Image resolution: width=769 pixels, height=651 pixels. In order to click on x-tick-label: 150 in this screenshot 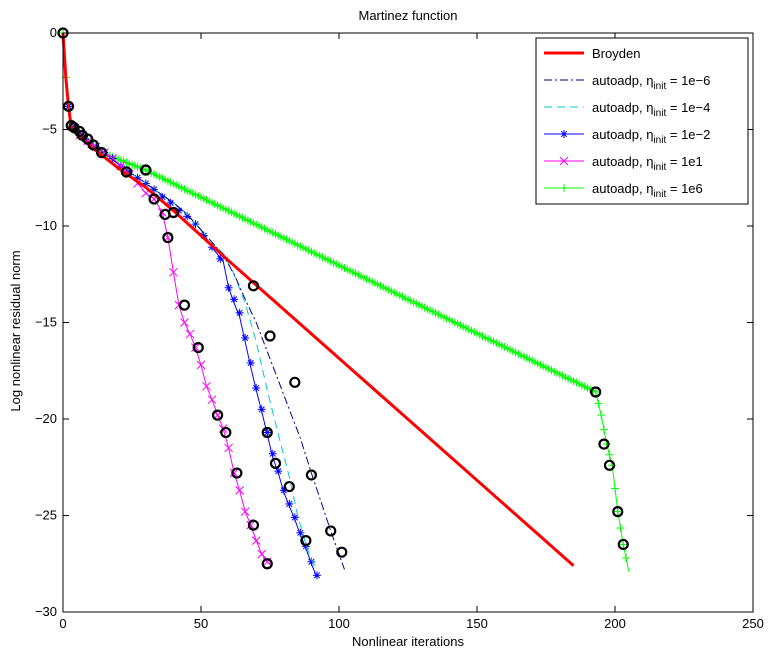, I will do `click(477, 623)`.